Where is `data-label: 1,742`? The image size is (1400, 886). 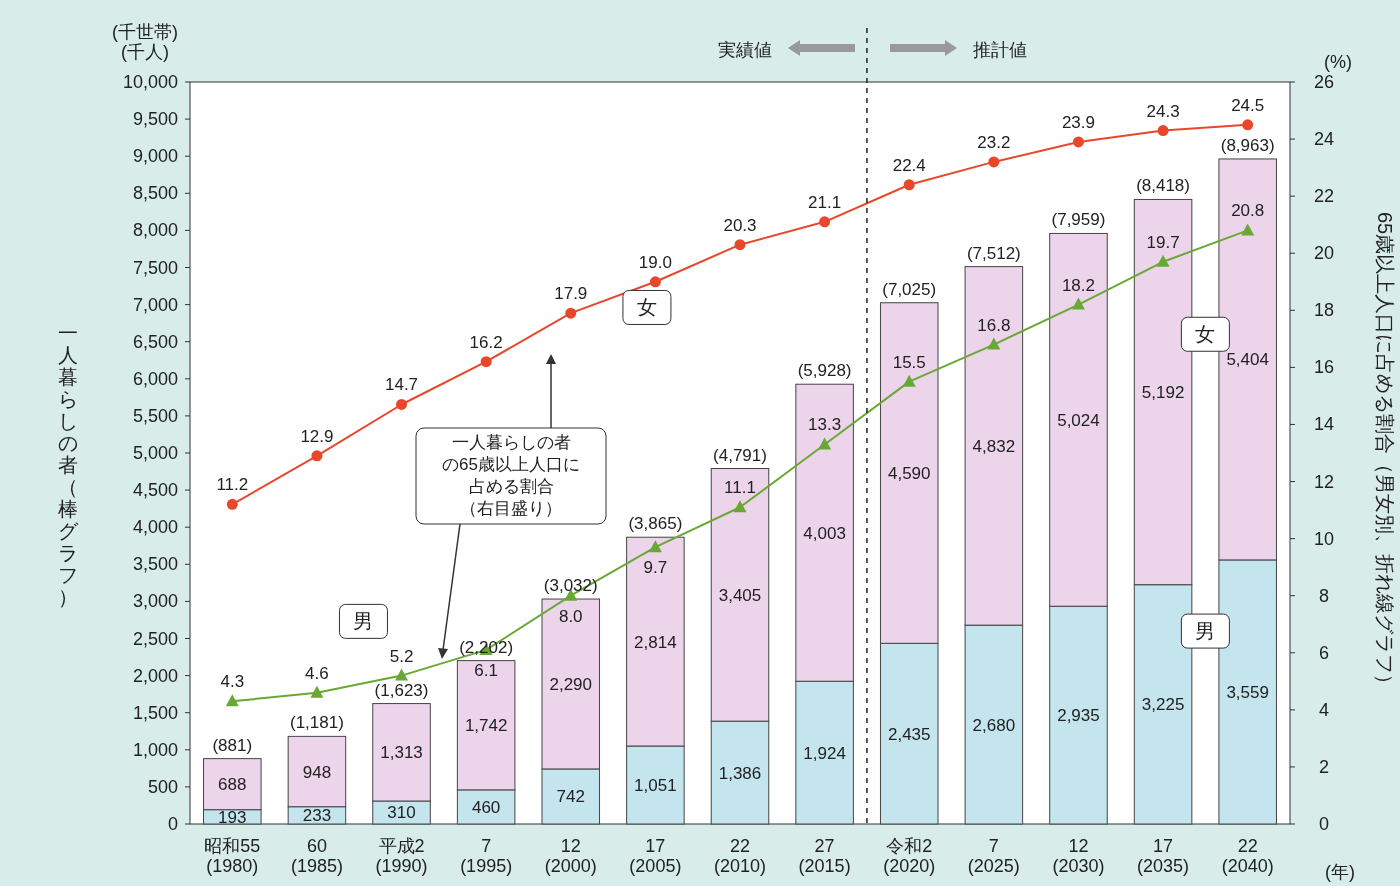
data-label: 1,742 is located at coordinates (486, 726).